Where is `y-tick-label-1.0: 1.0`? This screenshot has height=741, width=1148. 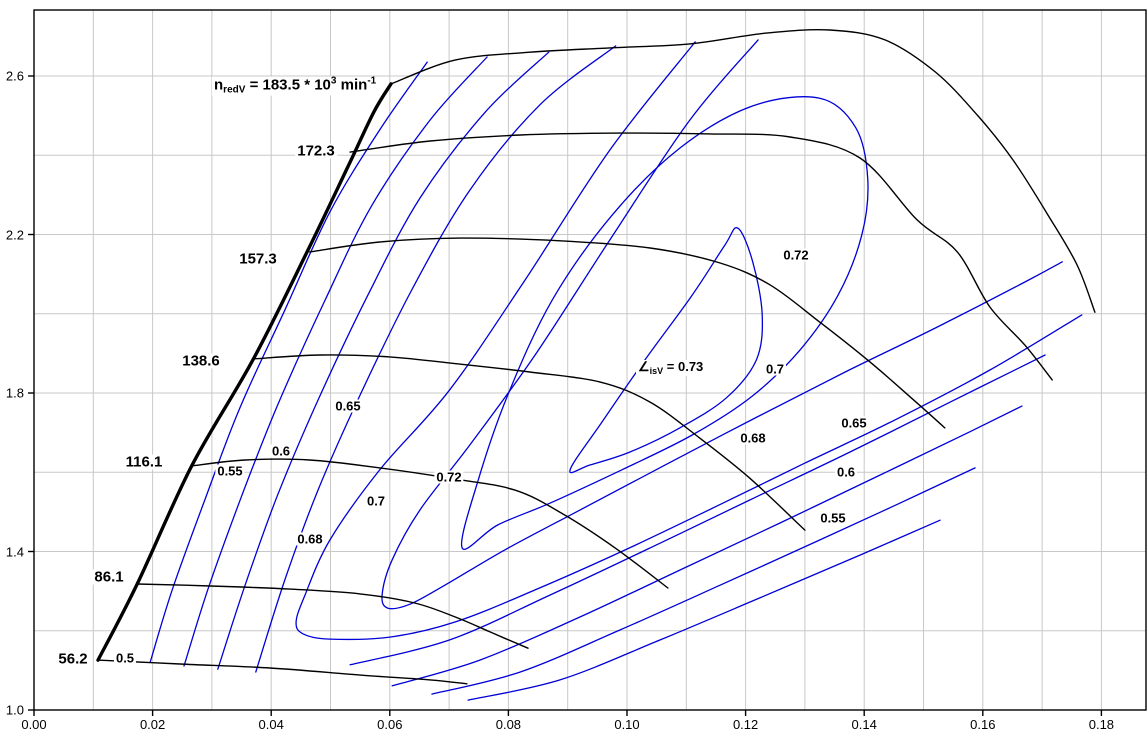
y-tick-label-1.0: 1.0 is located at coordinates (14, 710).